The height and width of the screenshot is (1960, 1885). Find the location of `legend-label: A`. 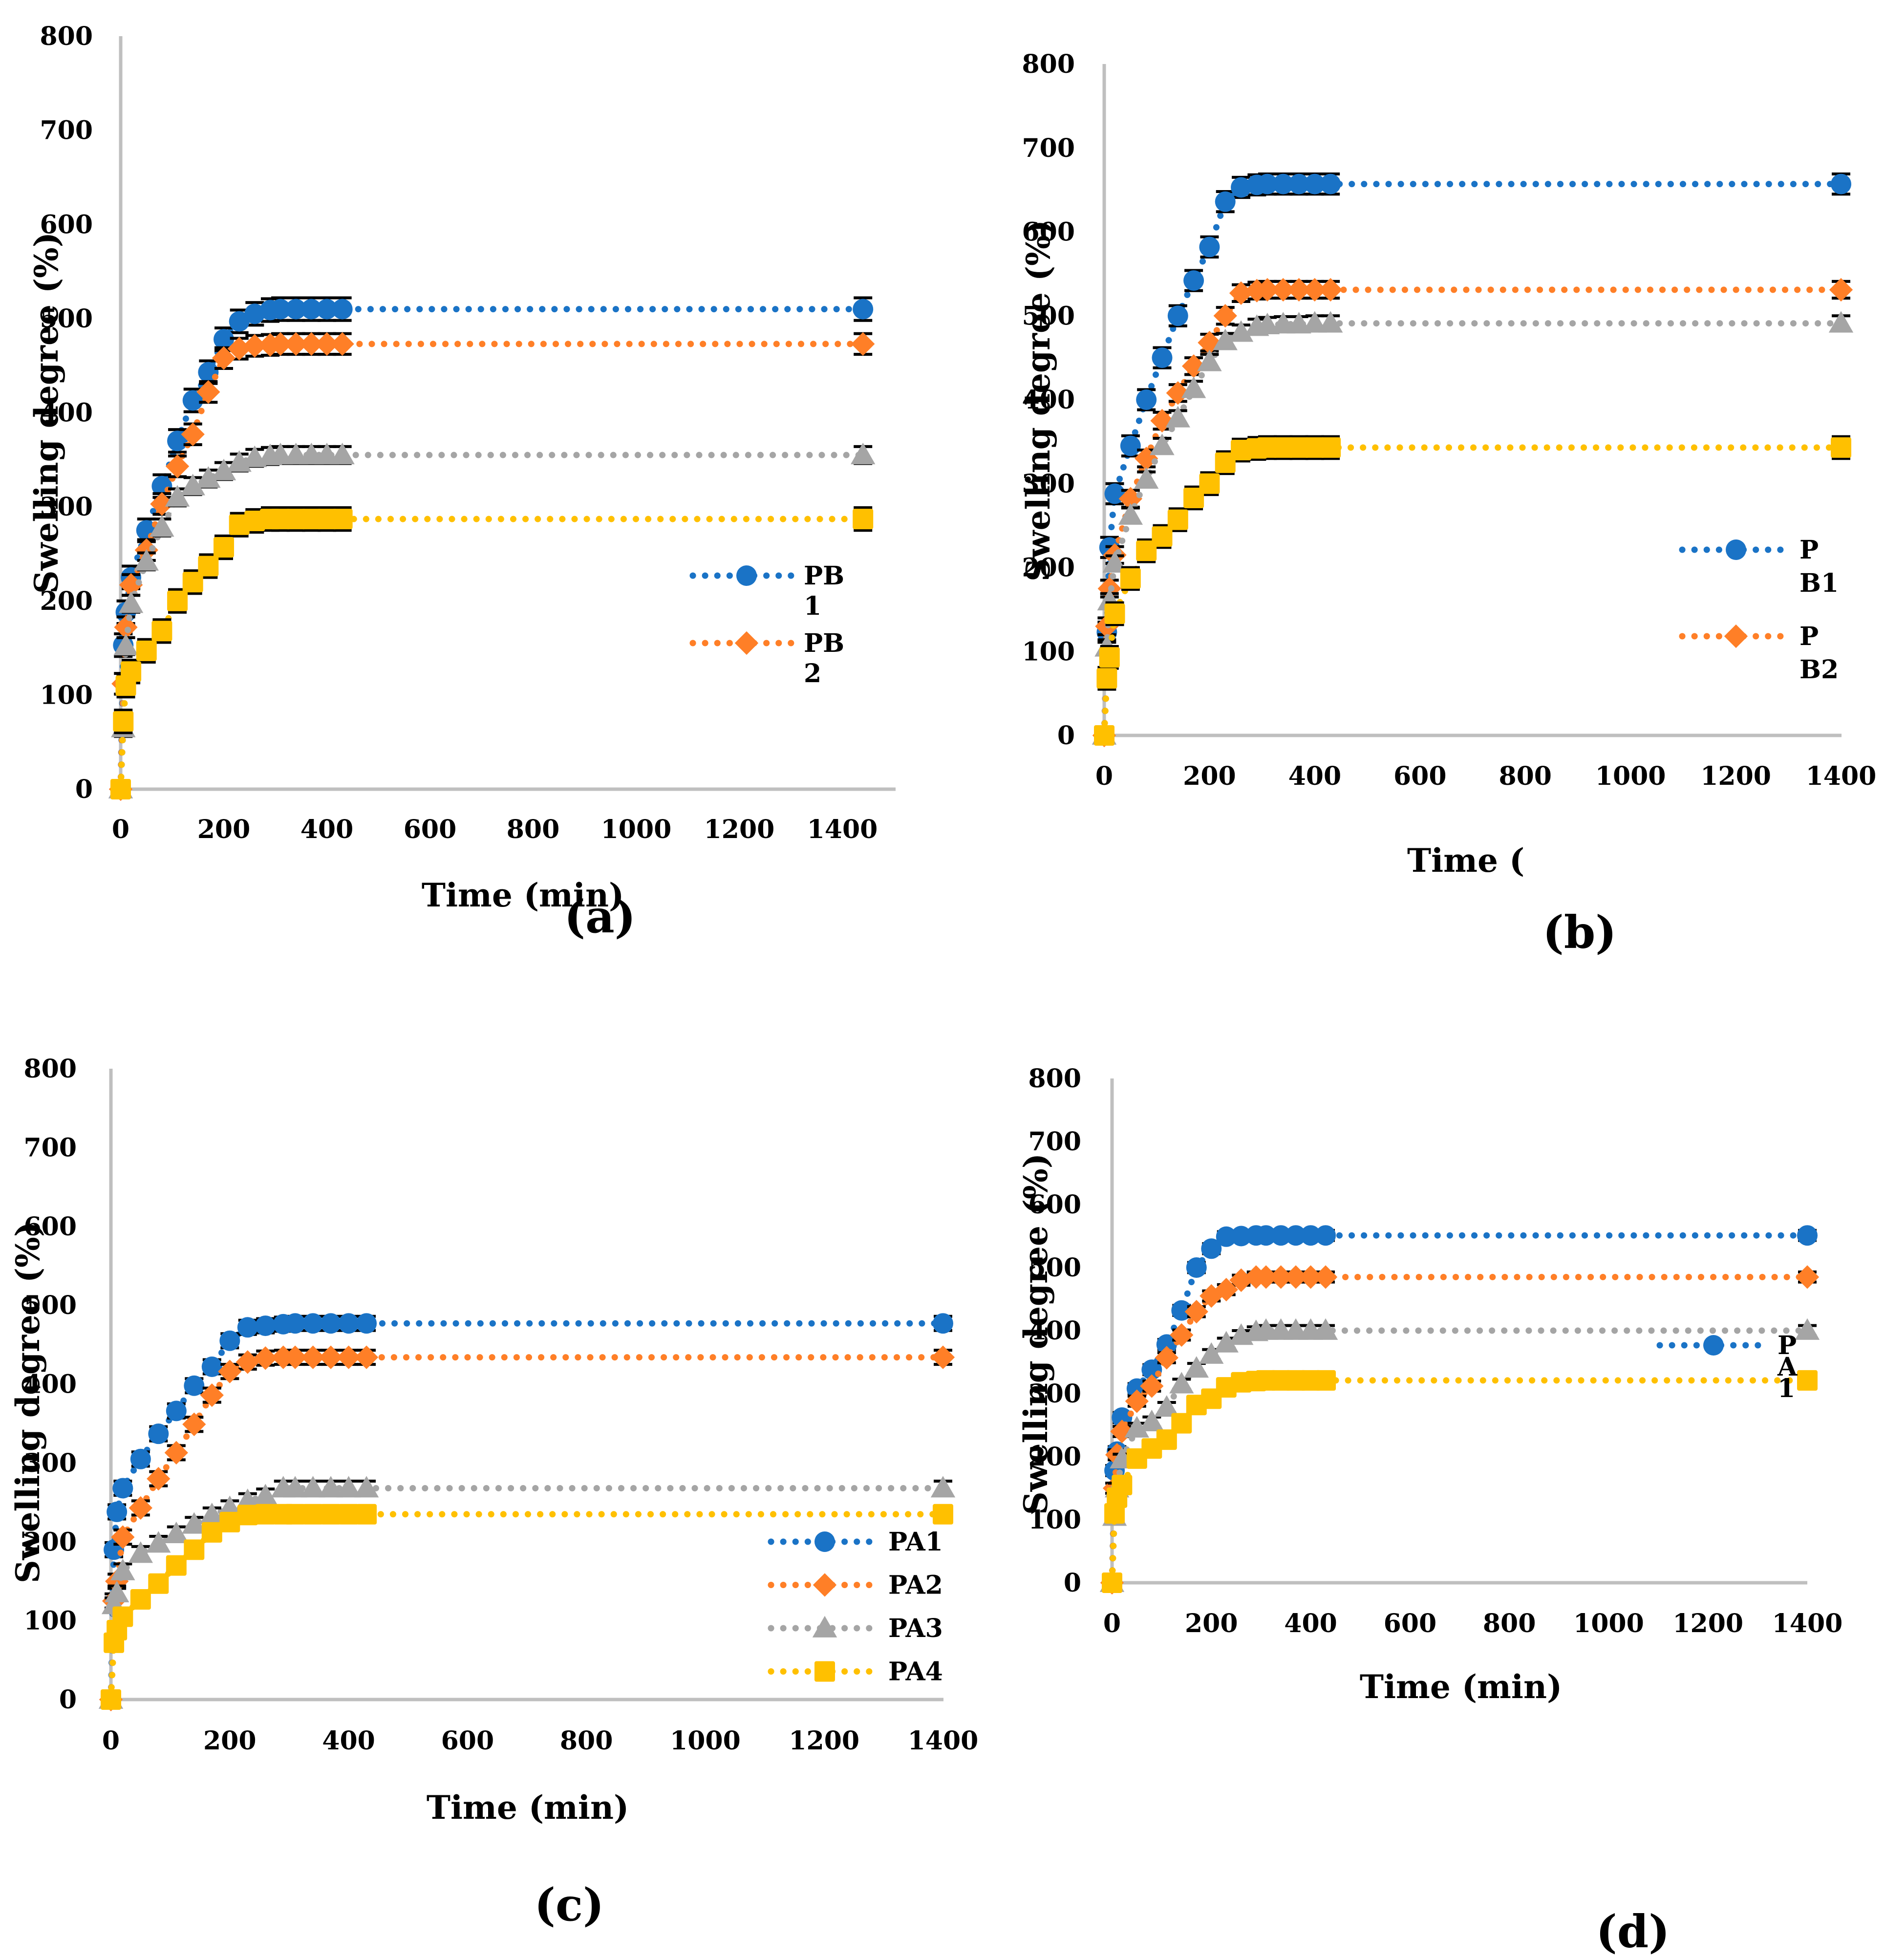

legend-label: A is located at coordinates (1787, 1367).